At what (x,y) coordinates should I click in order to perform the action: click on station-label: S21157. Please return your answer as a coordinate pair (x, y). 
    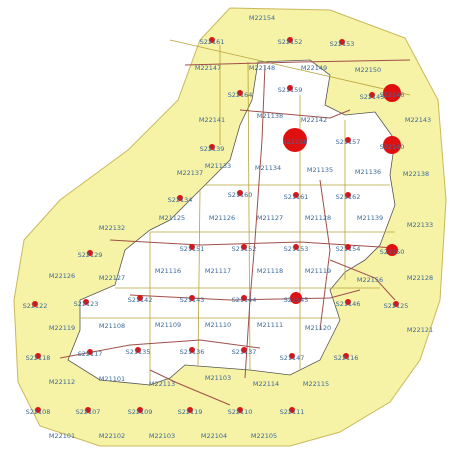
    Looking at the image, I should click on (348, 142).